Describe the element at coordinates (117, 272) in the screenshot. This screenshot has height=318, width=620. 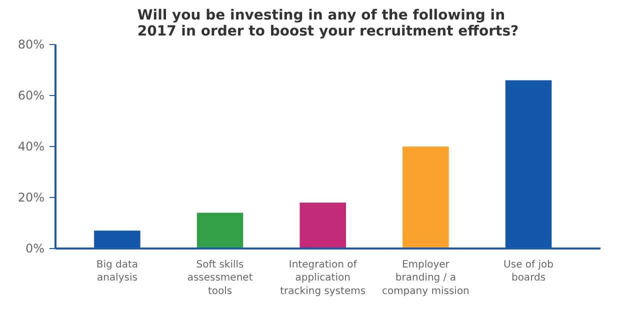
I see `x-tick-label: Big data analysis` at that location.